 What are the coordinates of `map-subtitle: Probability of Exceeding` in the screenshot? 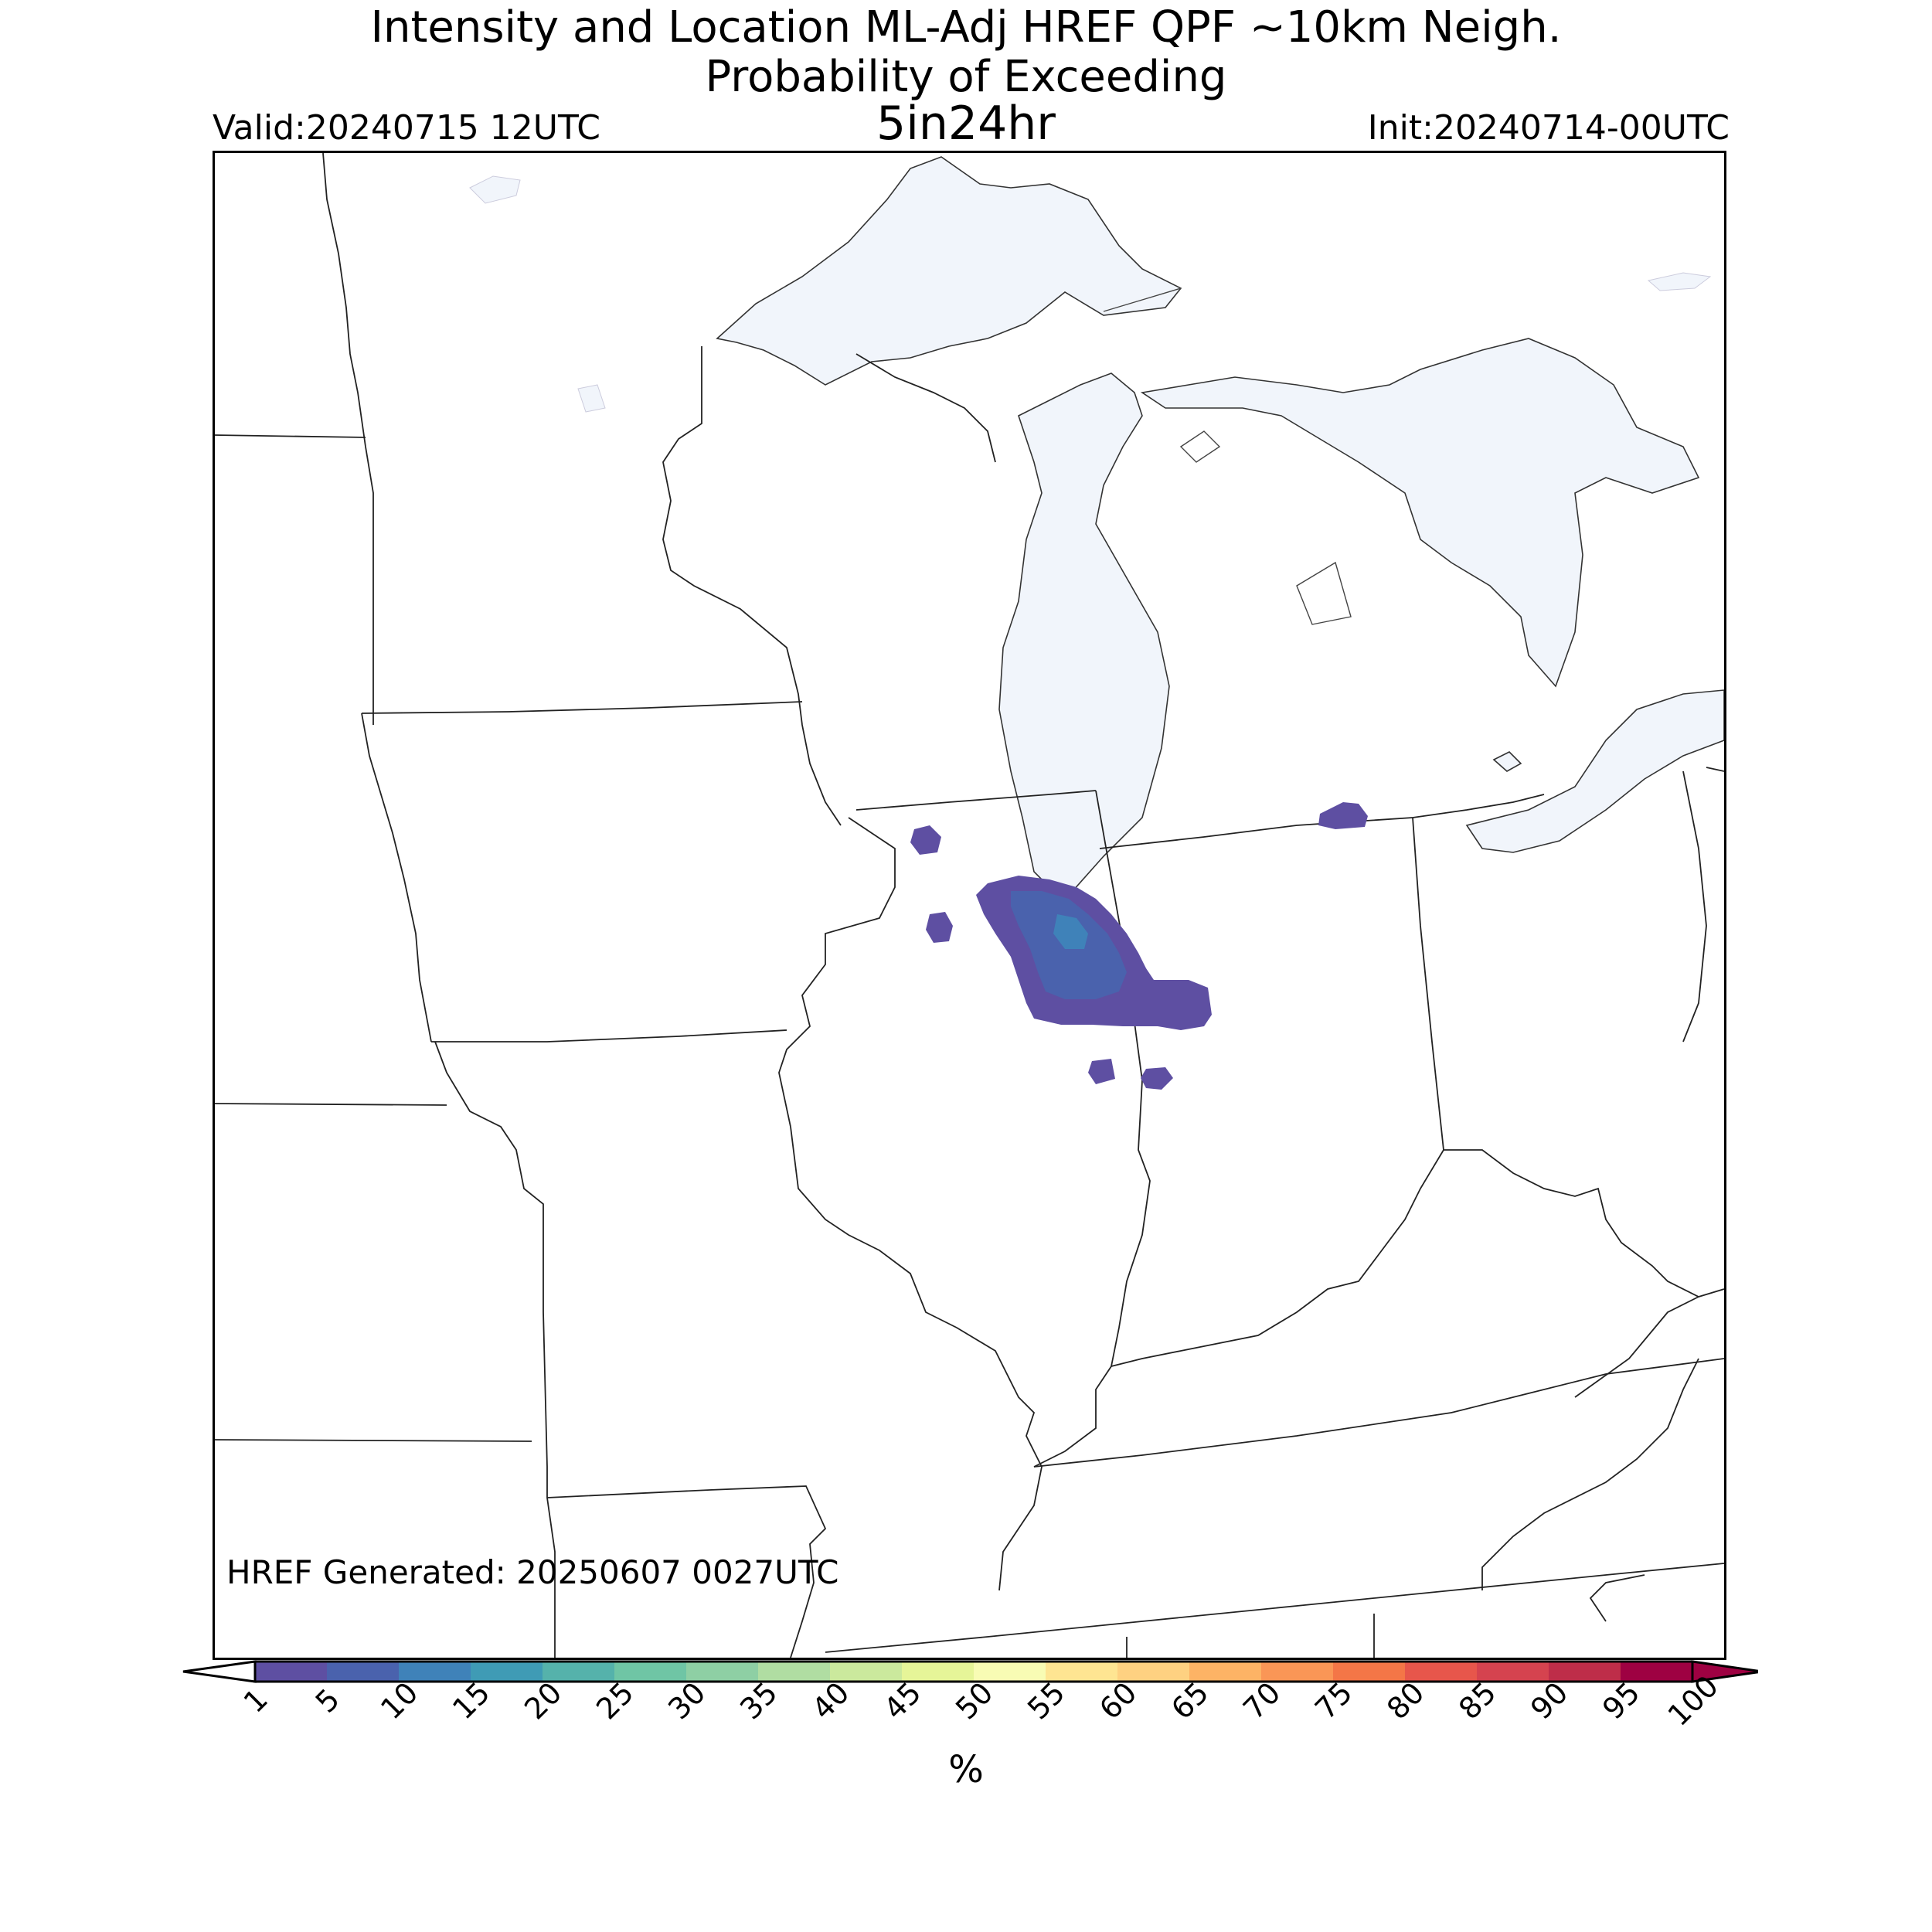 It's located at (966, 77).